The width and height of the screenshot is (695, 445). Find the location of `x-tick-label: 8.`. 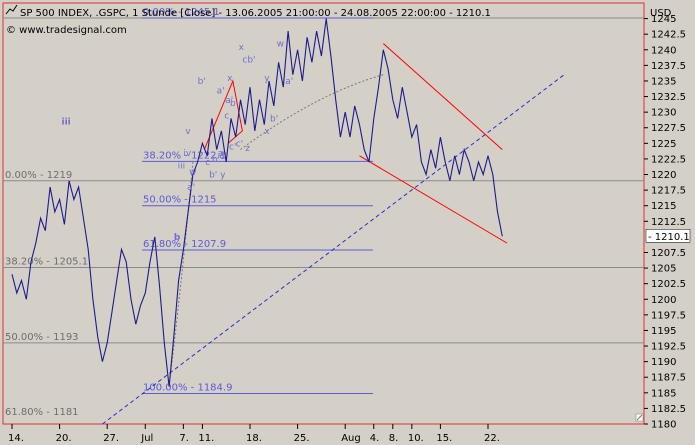

x-tick-label: 8. is located at coordinates (394, 438).